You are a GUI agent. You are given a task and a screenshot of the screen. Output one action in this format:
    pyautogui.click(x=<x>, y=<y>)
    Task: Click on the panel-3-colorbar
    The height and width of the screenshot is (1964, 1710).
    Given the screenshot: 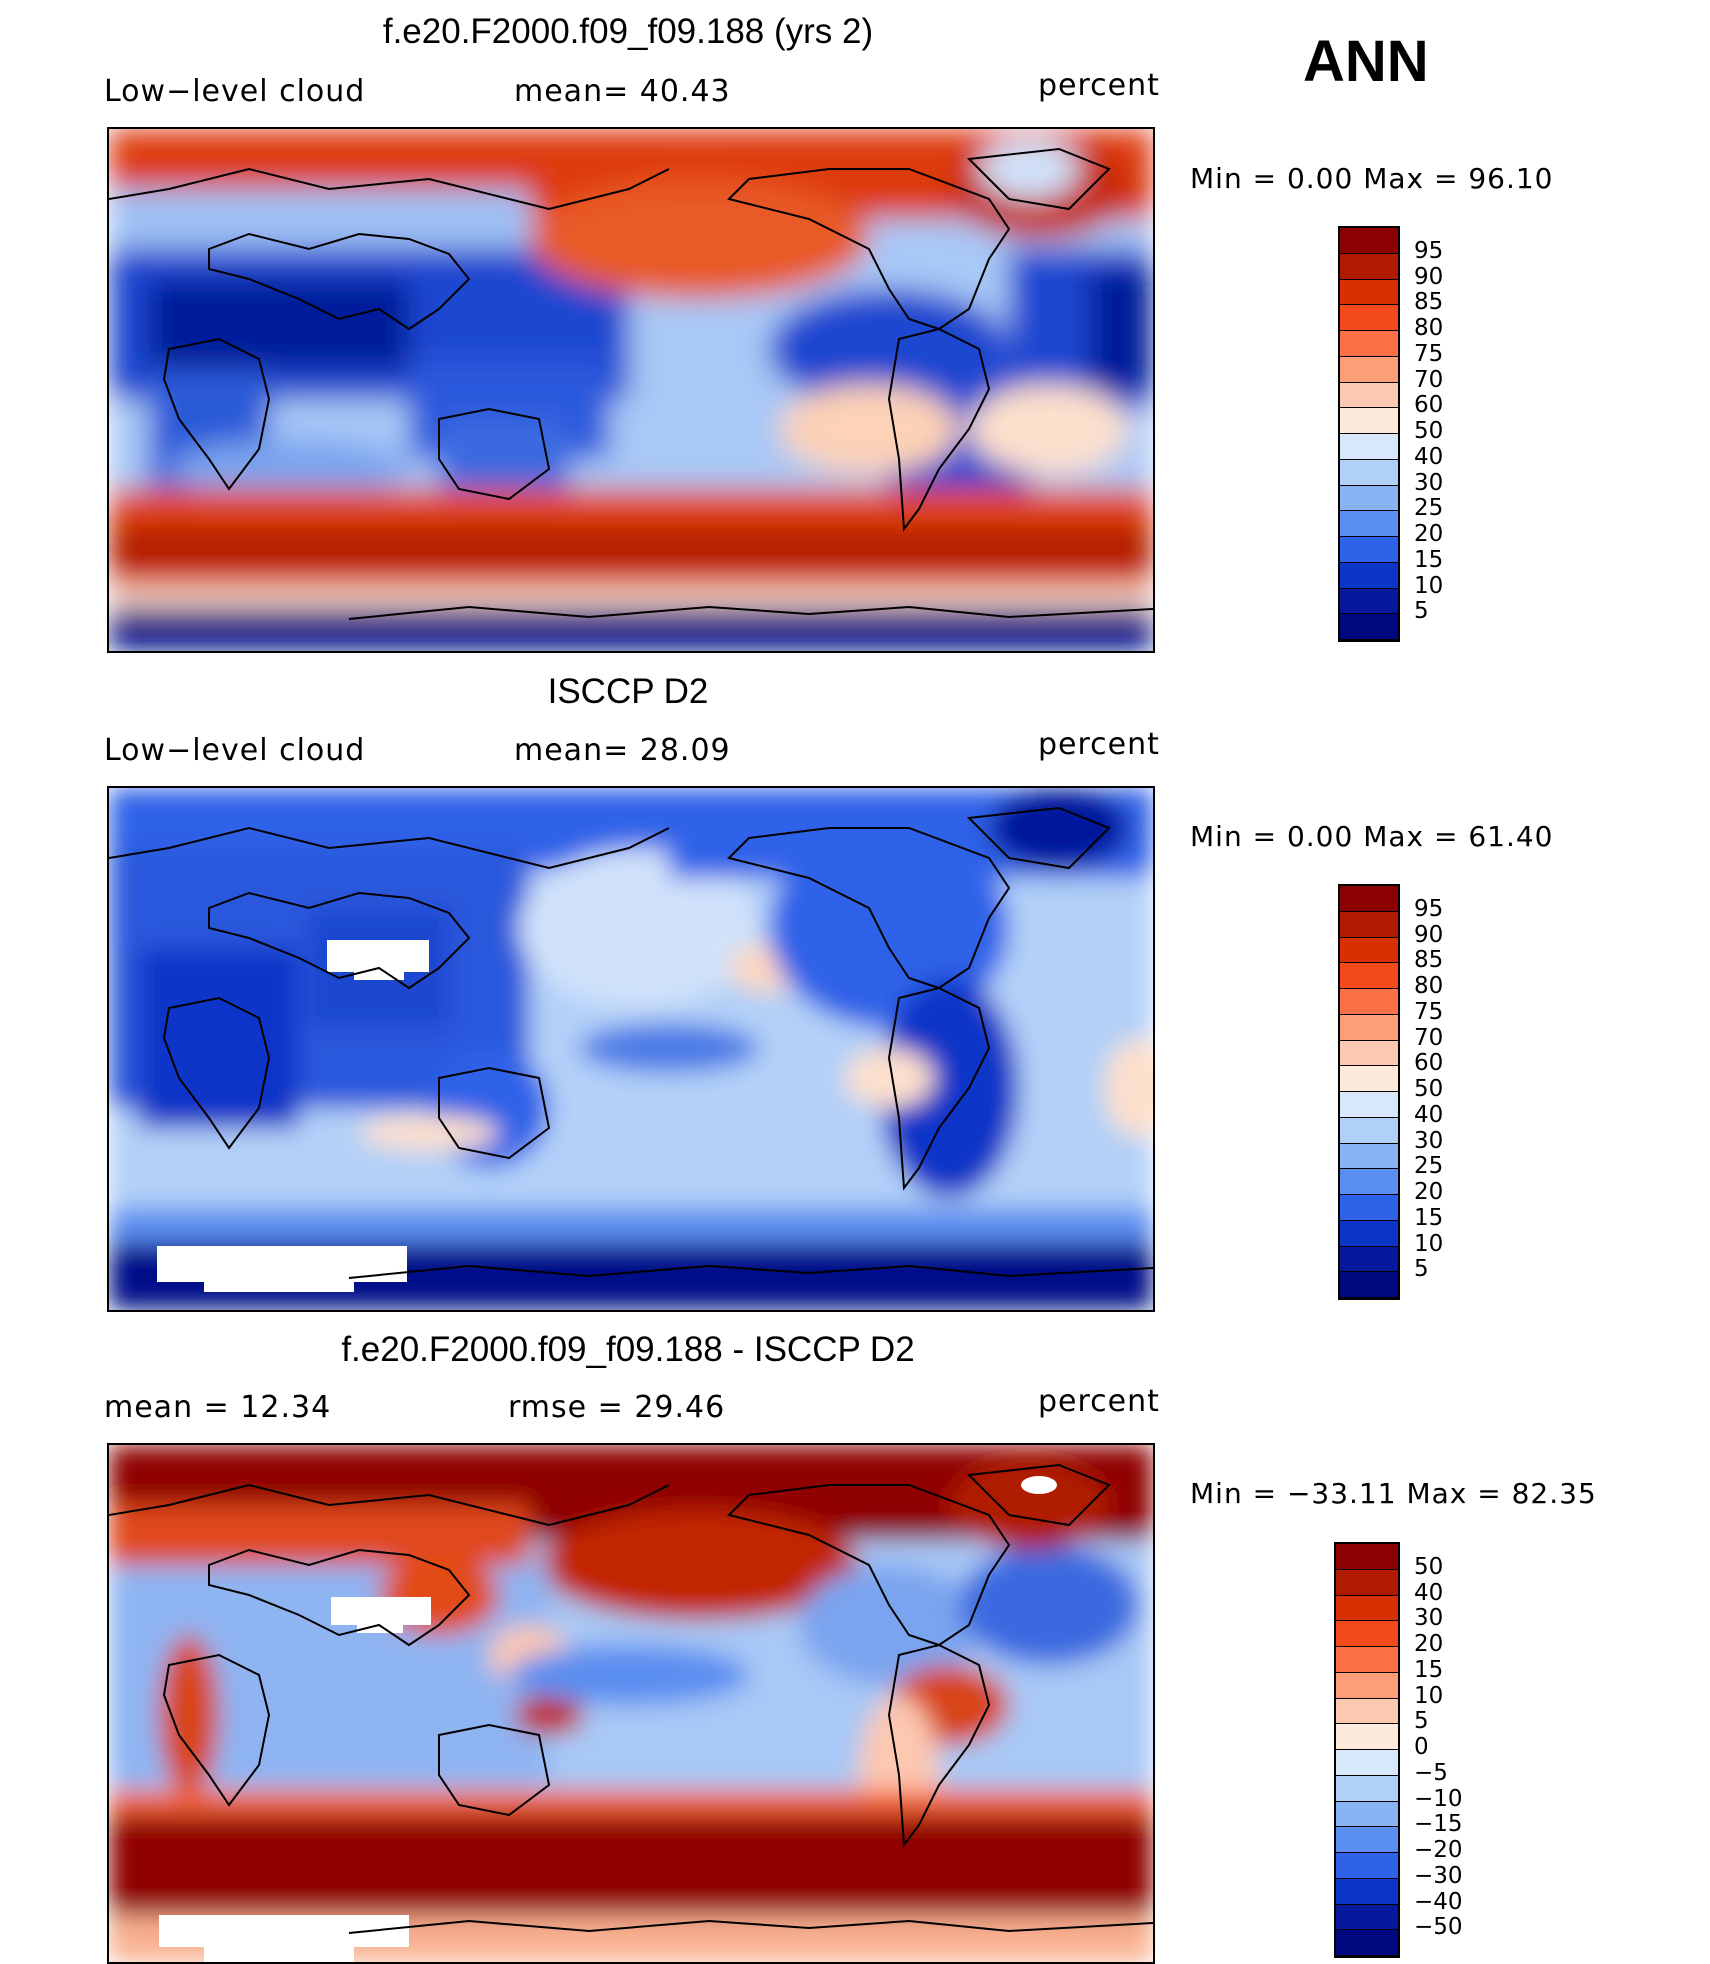 What is the action you would take?
    pyautogui.click(x=1367, y=1750)
    